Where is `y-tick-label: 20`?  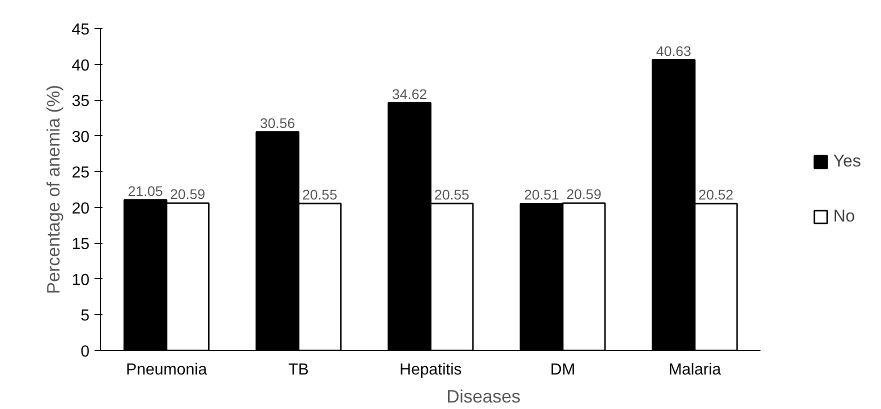 y-tick-label: 20 is located at coordinates (81, 209).